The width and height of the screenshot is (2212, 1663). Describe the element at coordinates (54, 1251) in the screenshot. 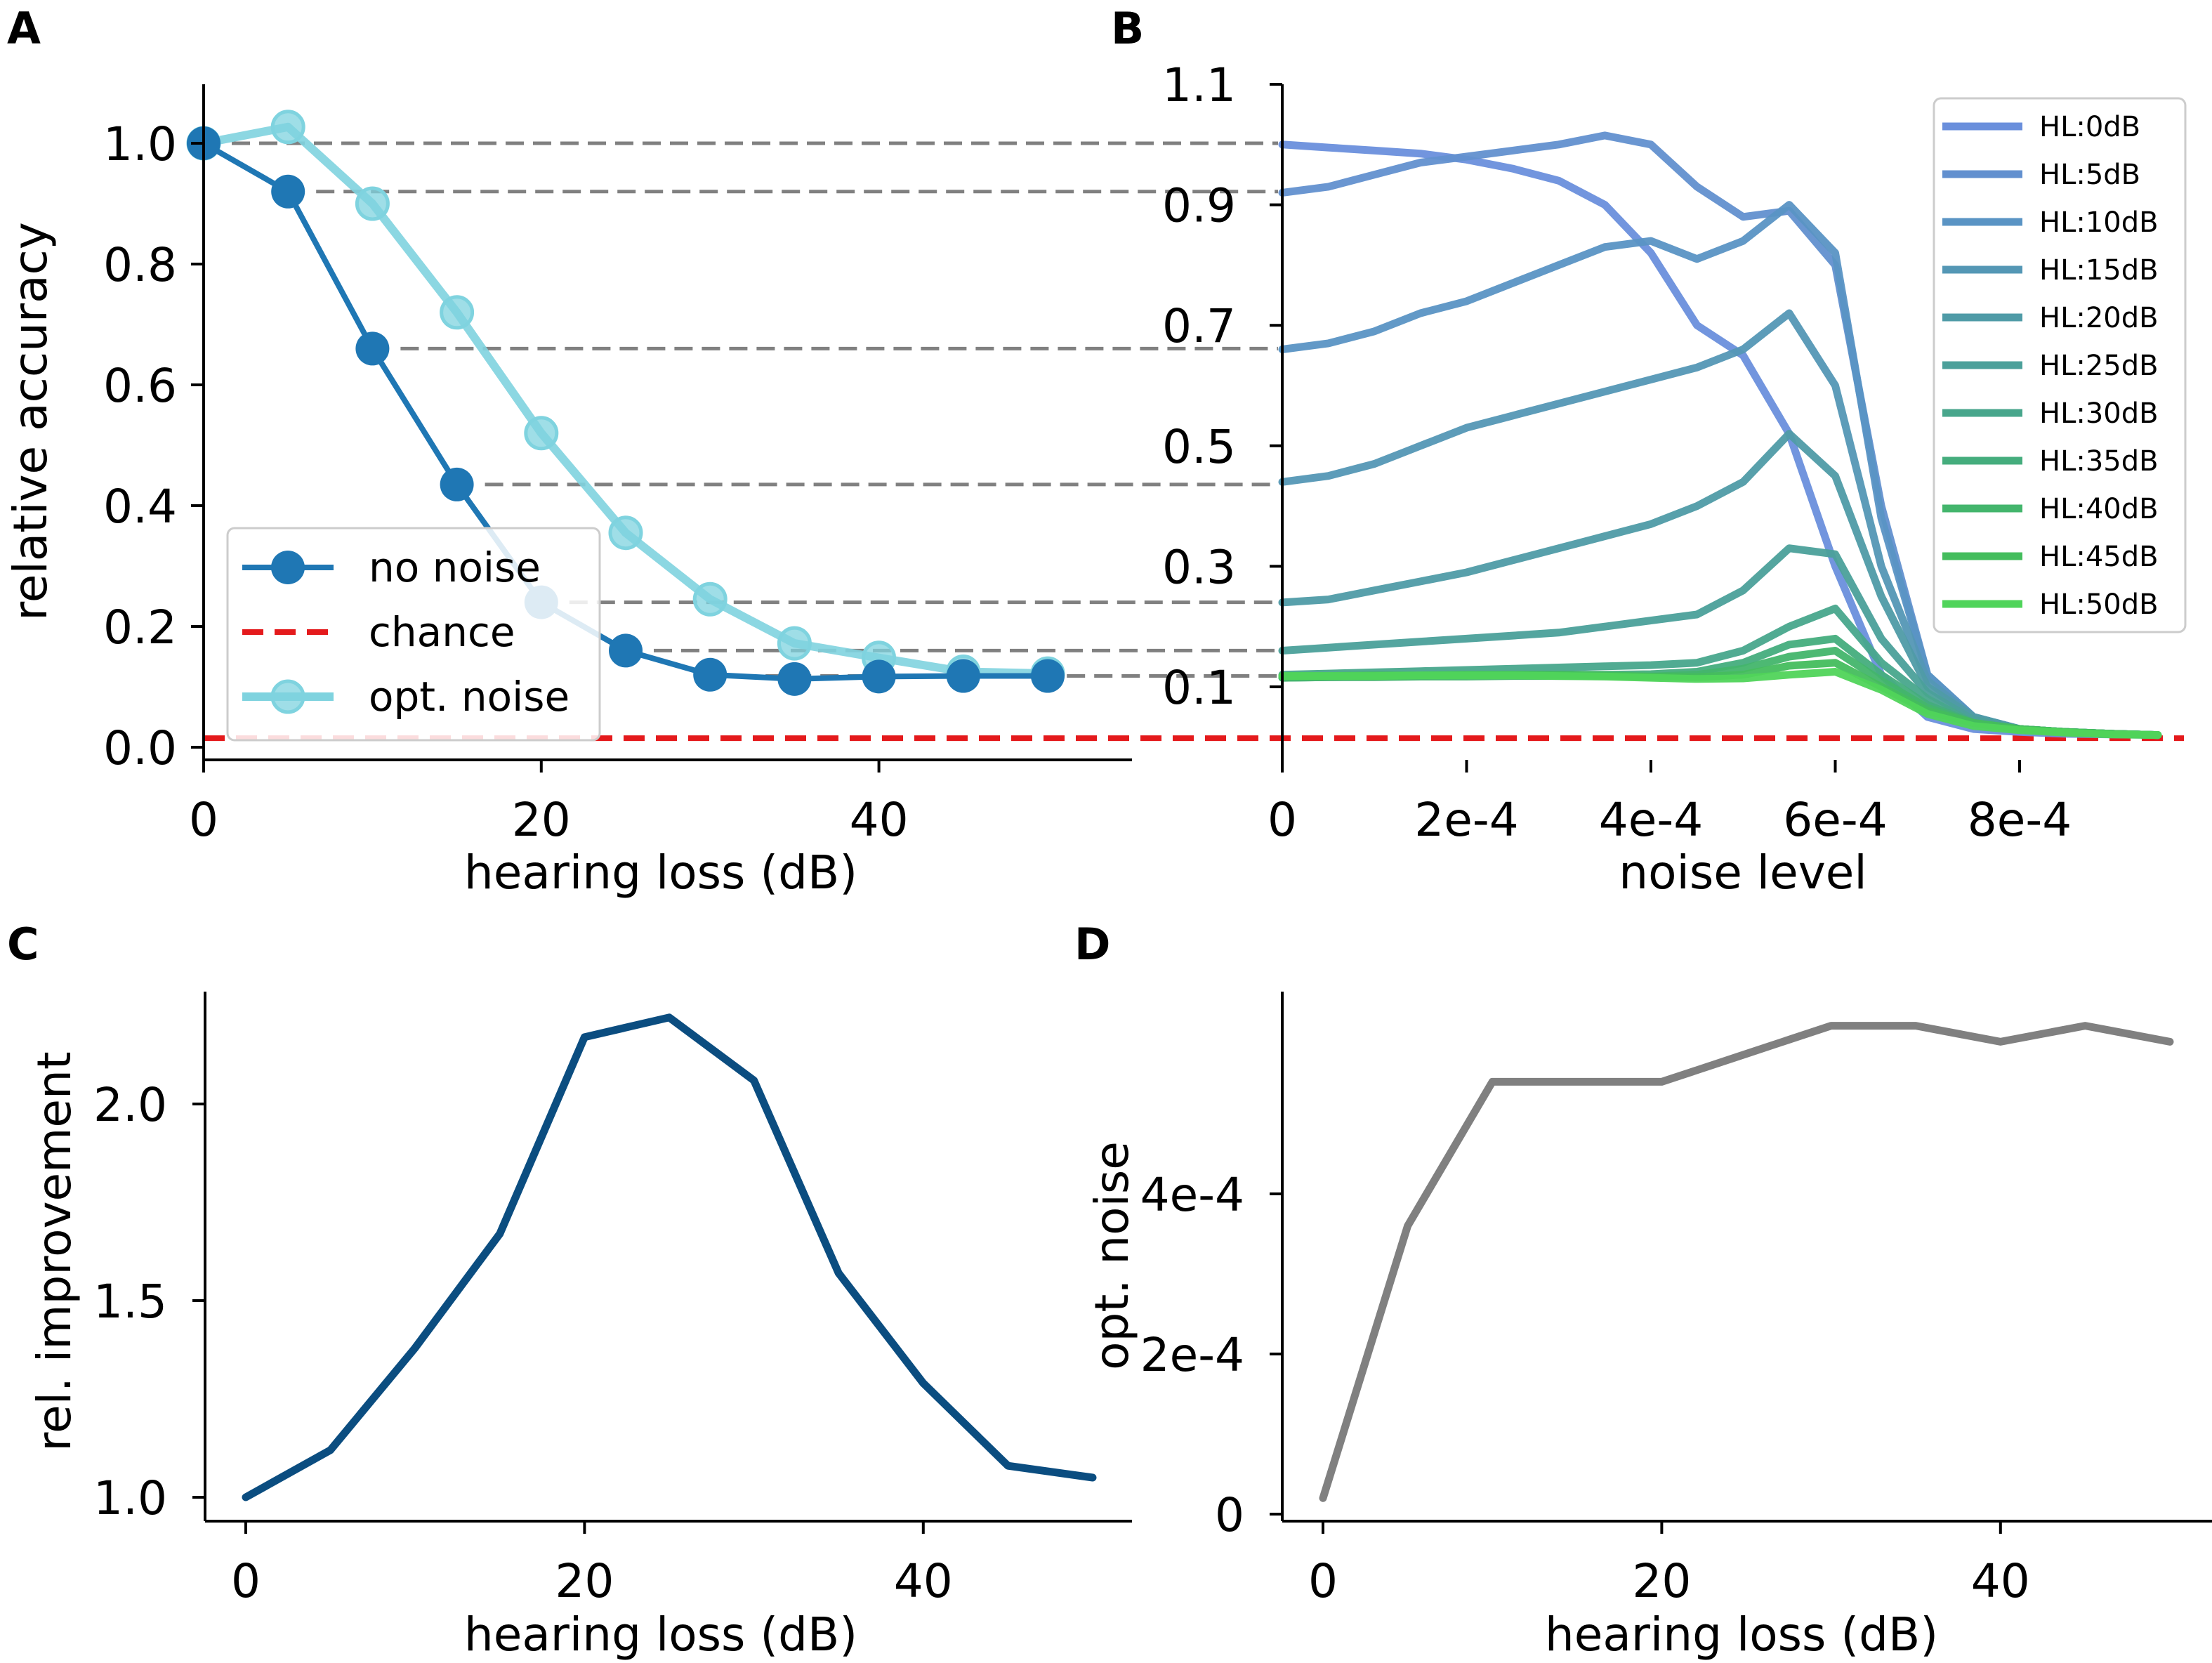

I see `y-axis-label: rel. improvement` at that location.